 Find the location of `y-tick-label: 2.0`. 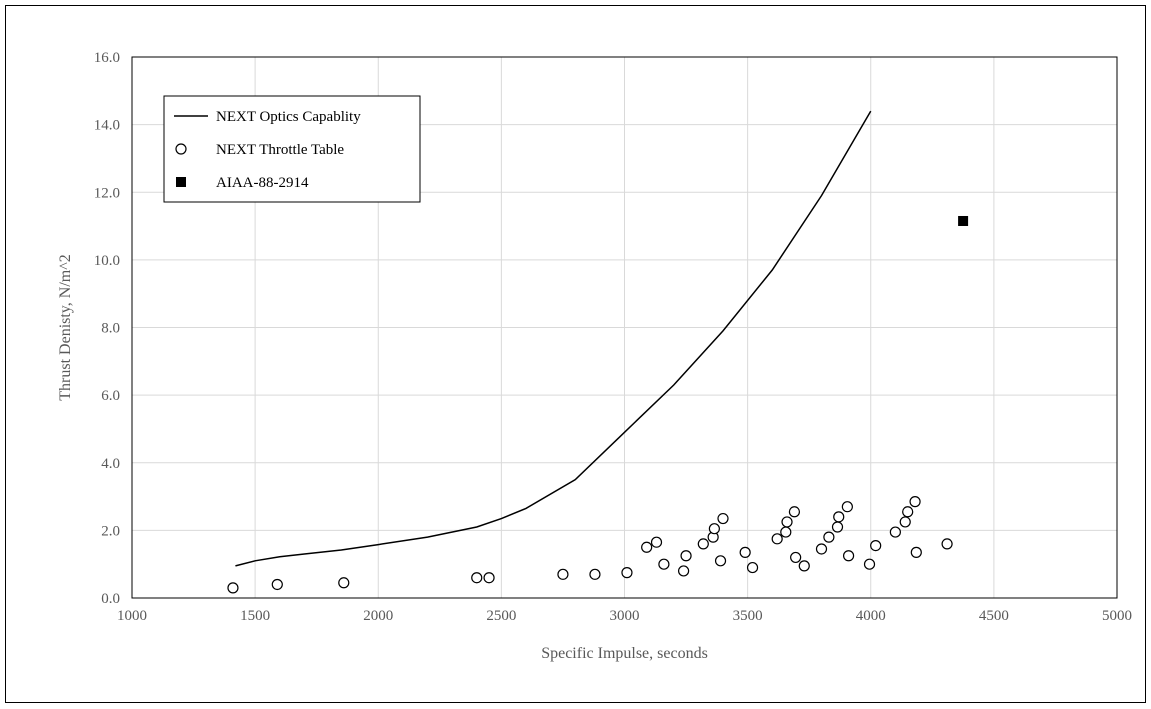

y-tick-label: 2.0 is located at coordinates (110, 531).